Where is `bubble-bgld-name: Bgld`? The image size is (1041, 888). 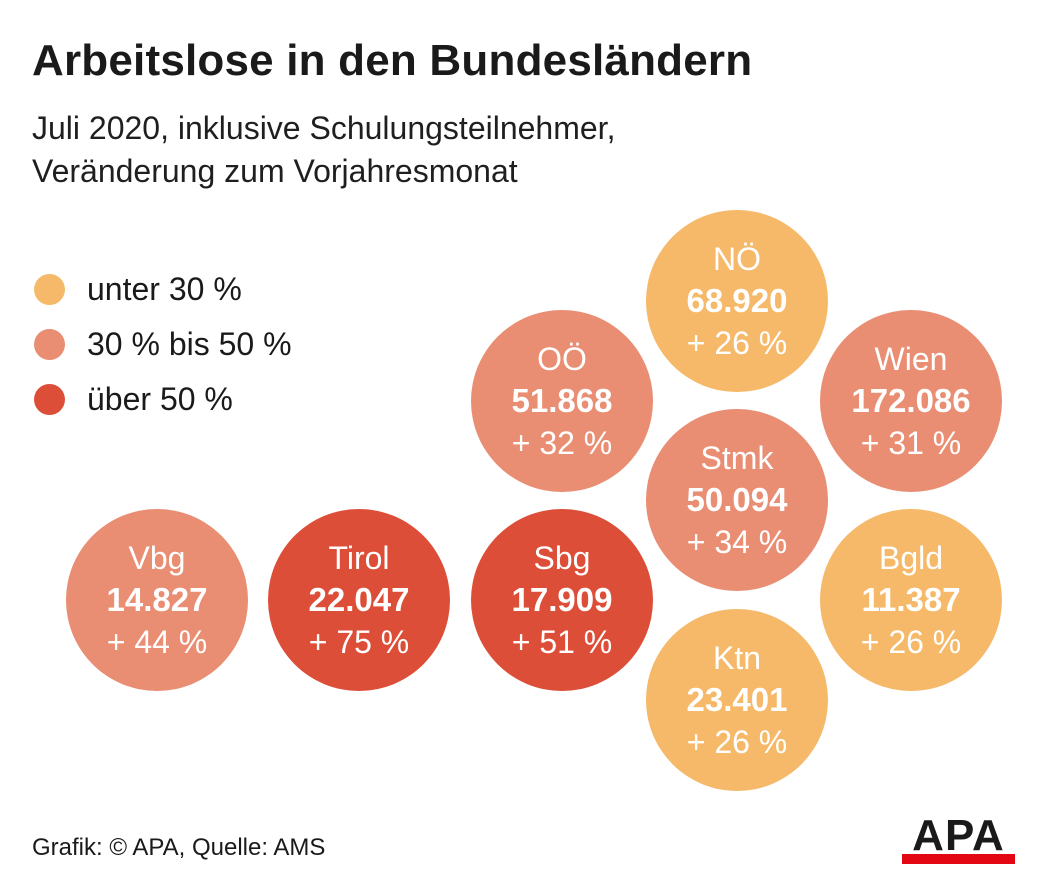
bubble-bgld-name: Bgld is located at coordinates (911, 558).